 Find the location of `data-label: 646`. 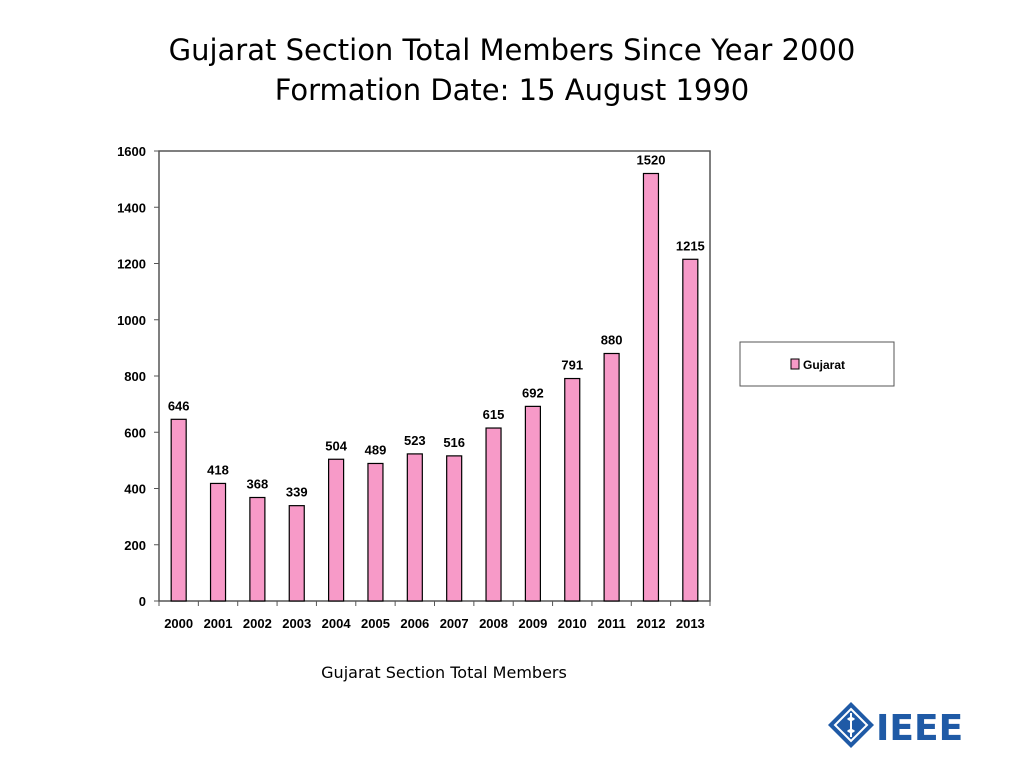

data-label: 646 is located at coordinates (179, 405).